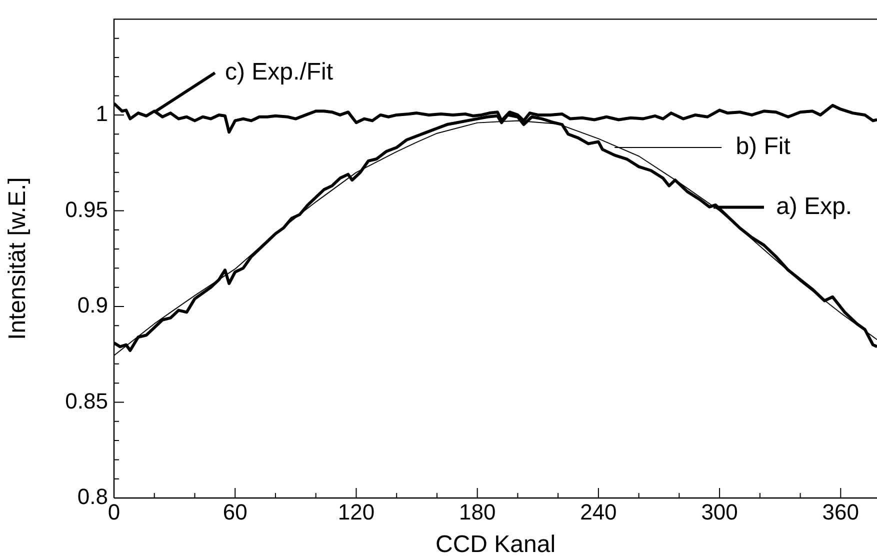 The width and height of the screenshot is (877, 560). What do you see at coordinates (86, 209) in the screenshot?
I see `y-tick-label: 0.95` at bounding box center [86, 209].